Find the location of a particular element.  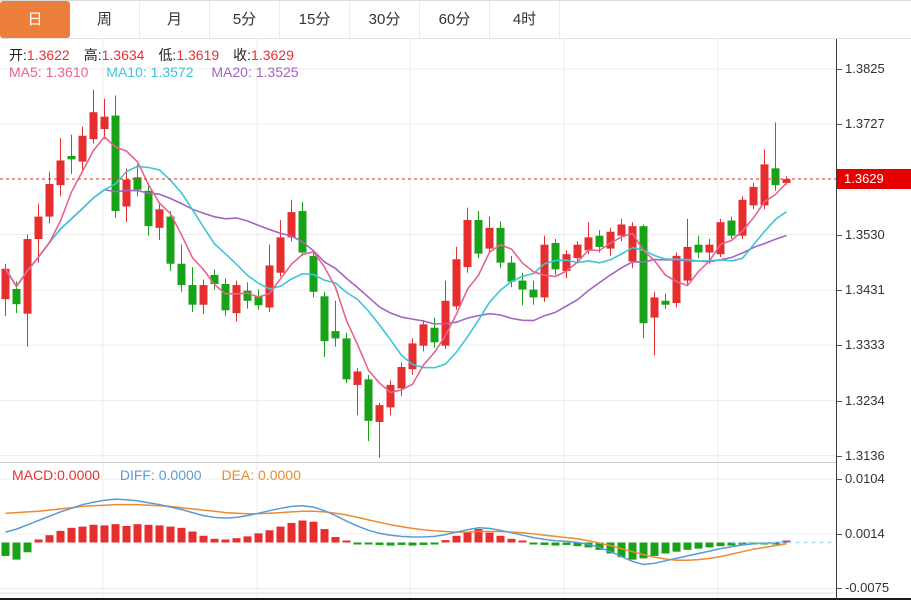

price-axis-label: 1.3136 is located at coordinates (865, 455).